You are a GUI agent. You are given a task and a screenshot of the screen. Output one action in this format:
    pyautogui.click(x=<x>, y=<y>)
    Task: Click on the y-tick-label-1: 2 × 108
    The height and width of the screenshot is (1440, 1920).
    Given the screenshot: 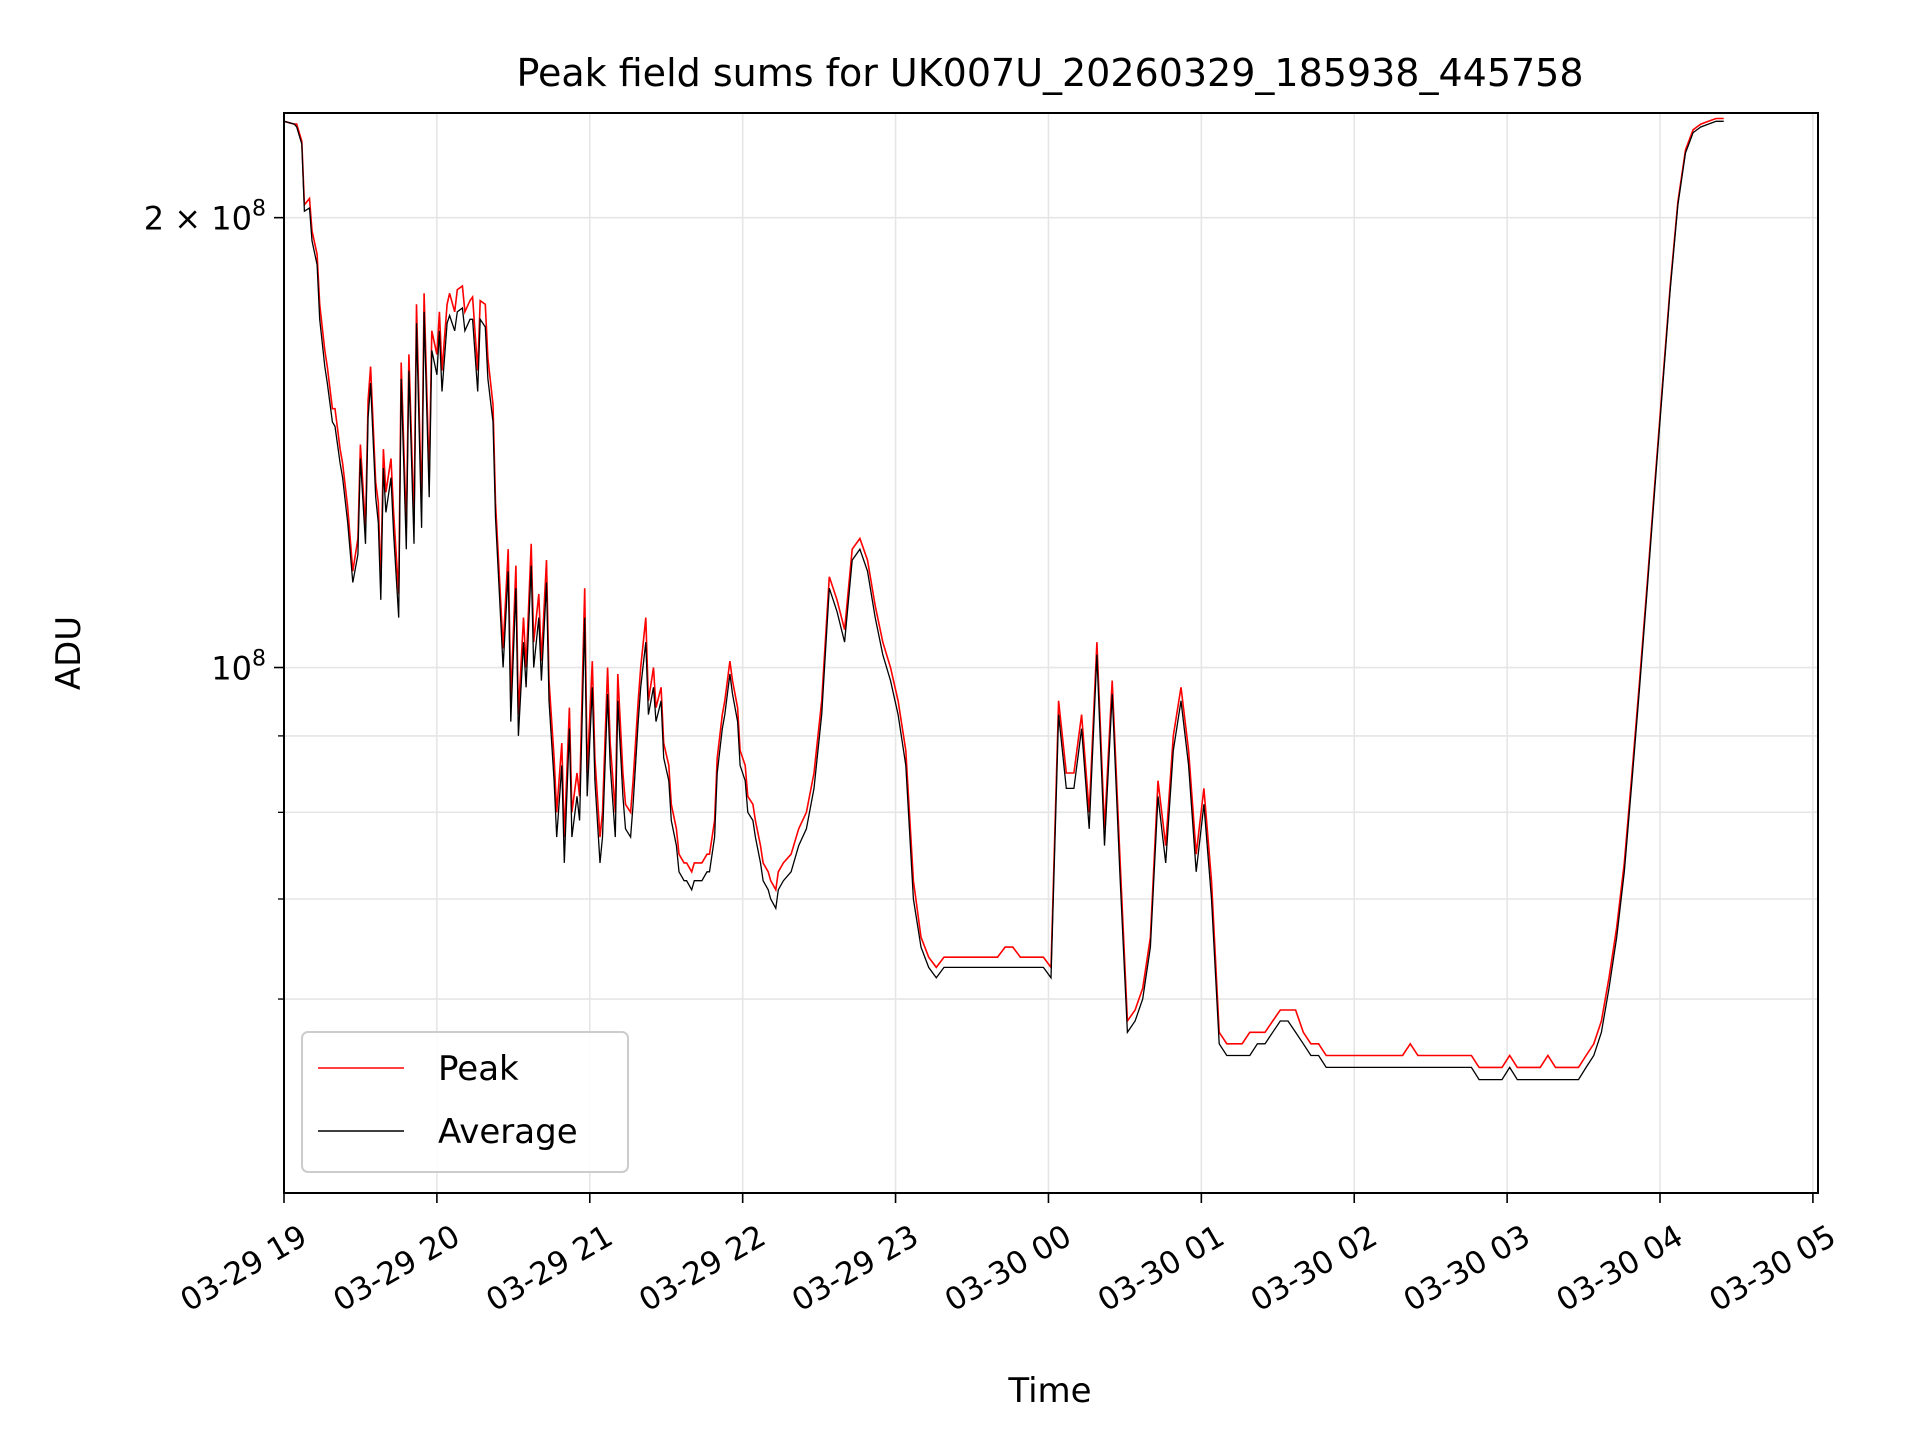 What is the action you would take?
    pyautogui.click(x=205, y=217)
    